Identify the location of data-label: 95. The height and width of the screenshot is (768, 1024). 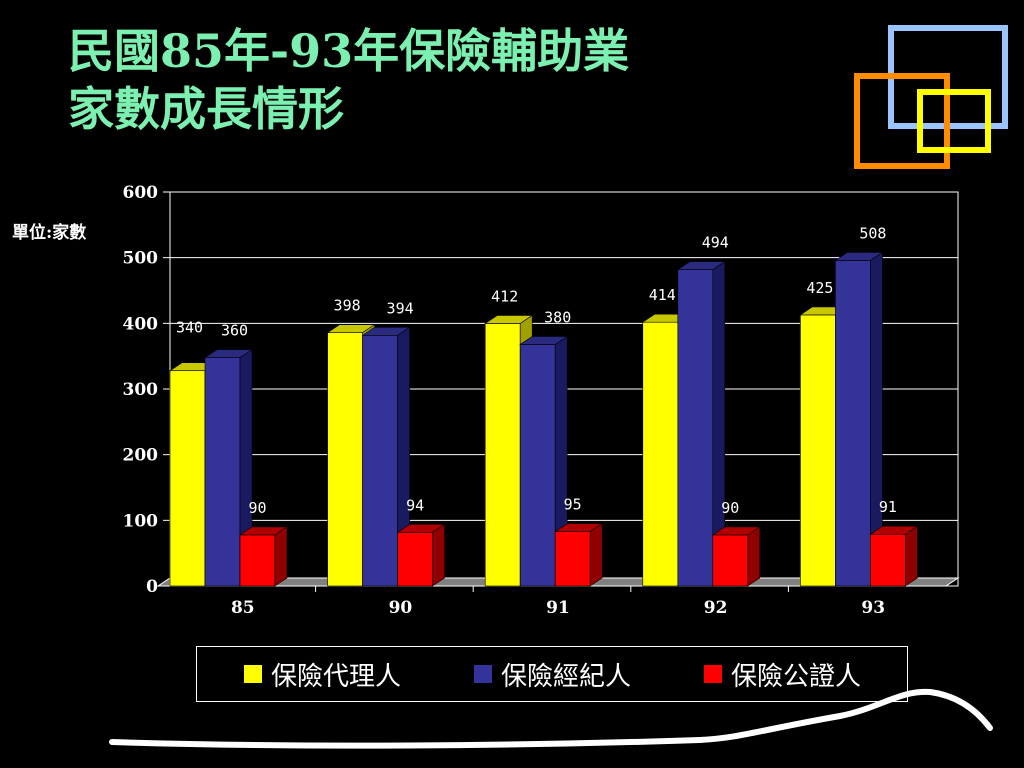
(573, 505).